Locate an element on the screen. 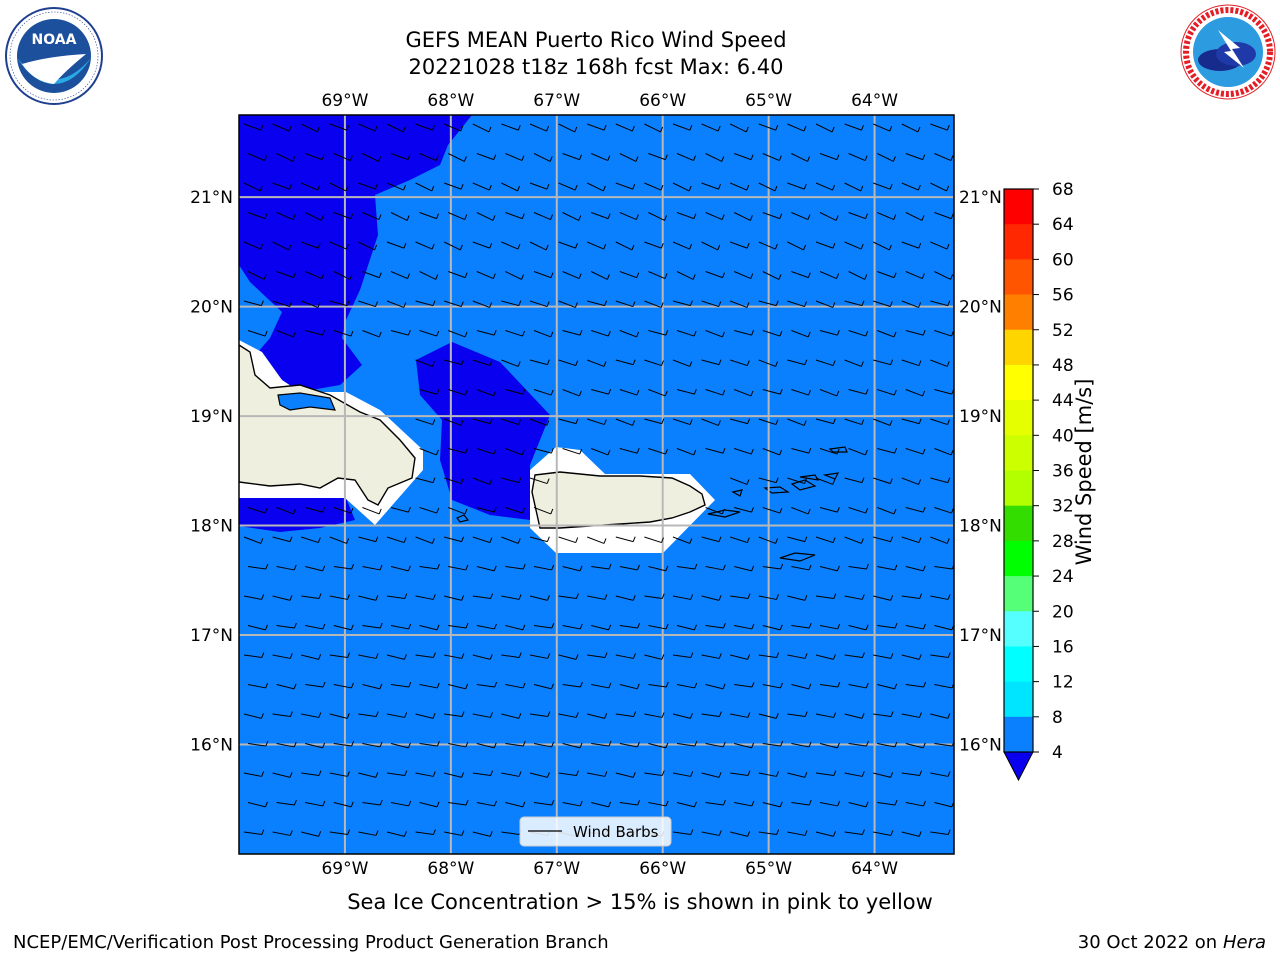  noaa-logo-text: NOAA is located at coordinates (54, 40).